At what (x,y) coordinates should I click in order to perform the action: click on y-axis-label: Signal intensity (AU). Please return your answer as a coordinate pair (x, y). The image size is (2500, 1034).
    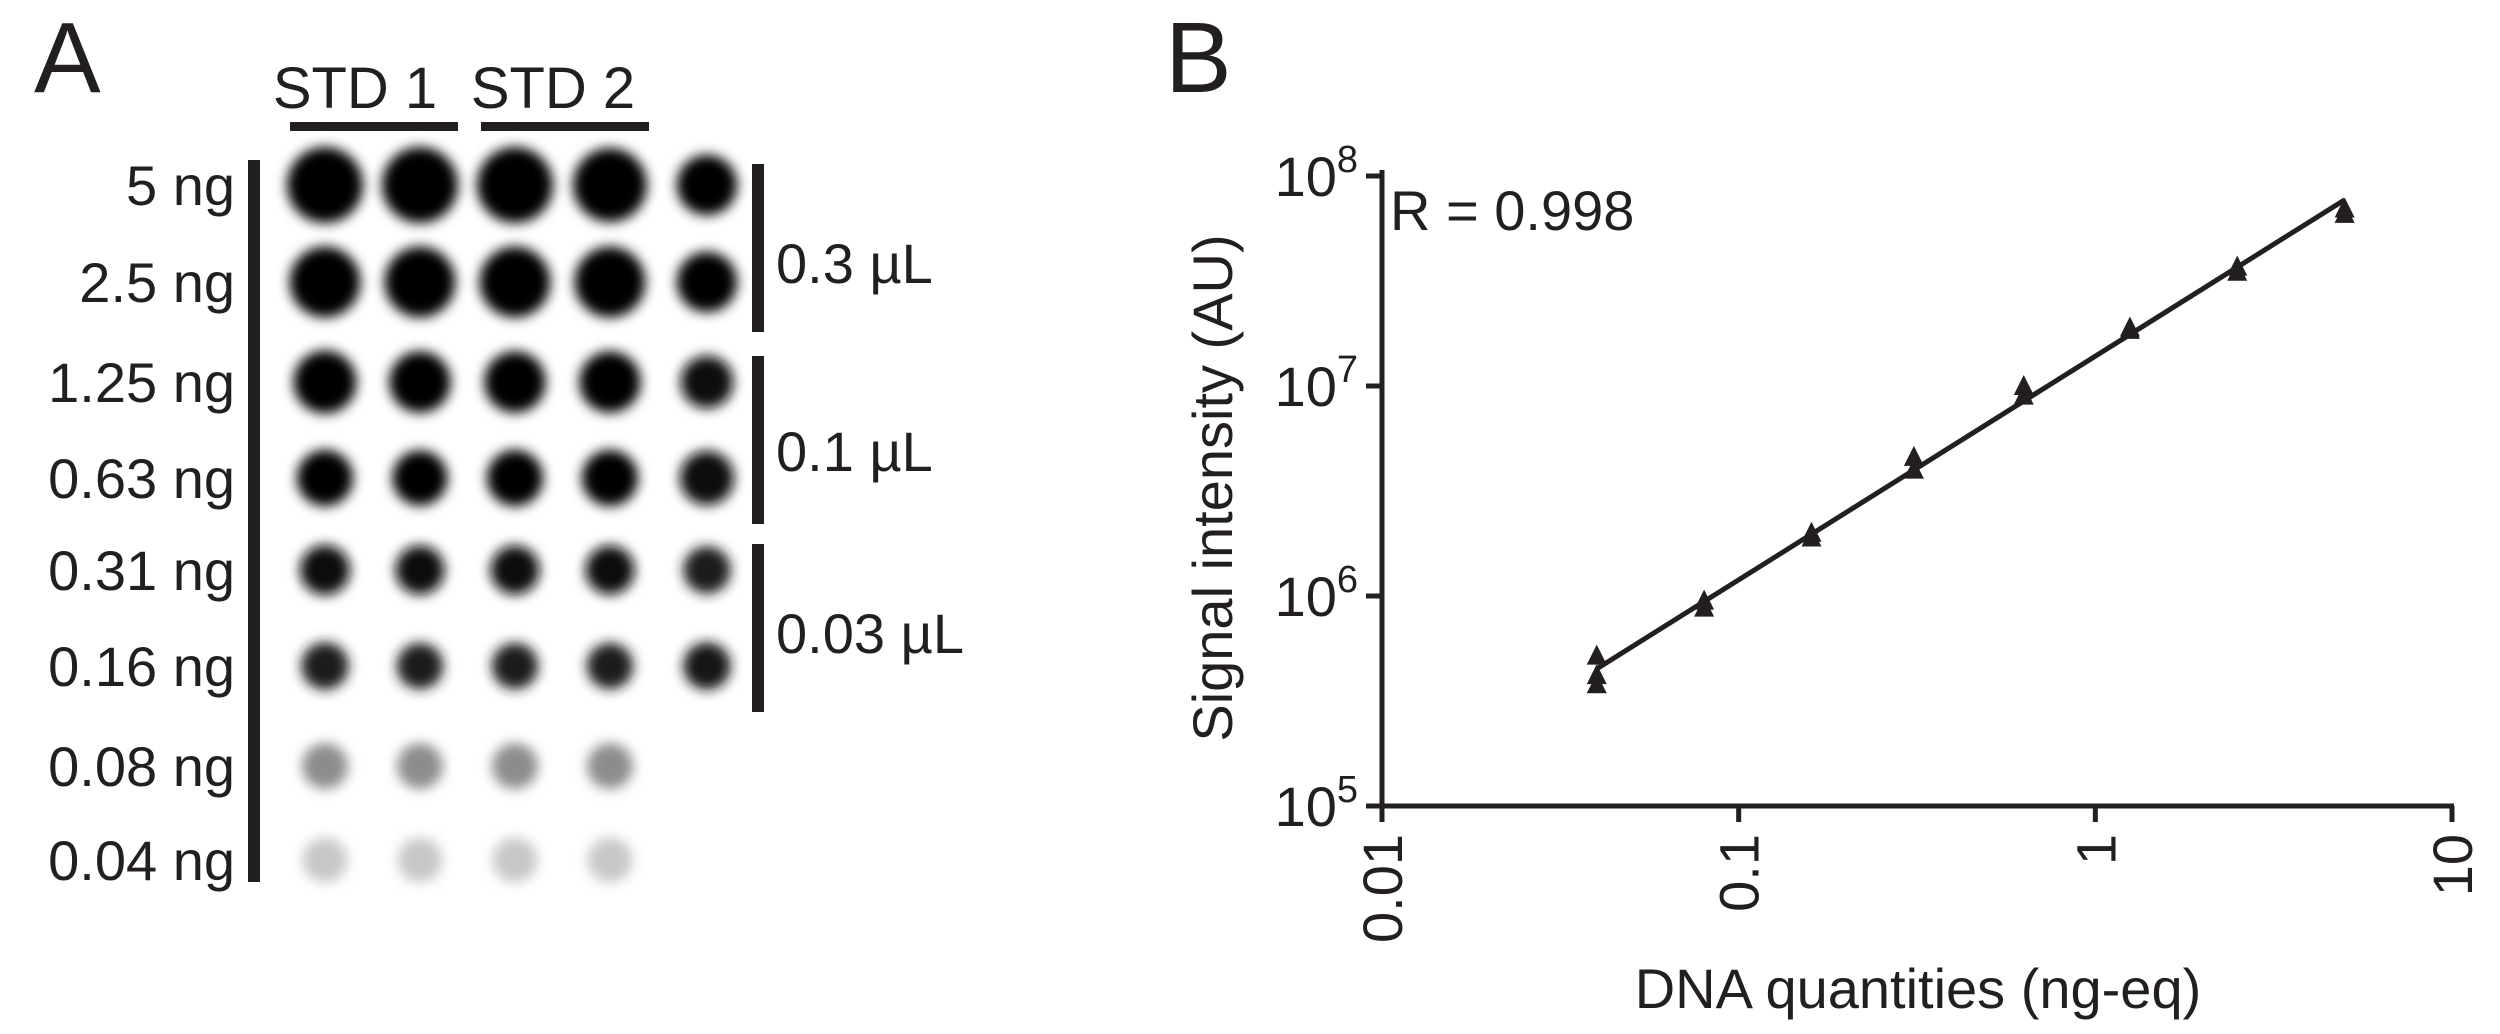
    Looking at the image, I should click on (1212, 487).